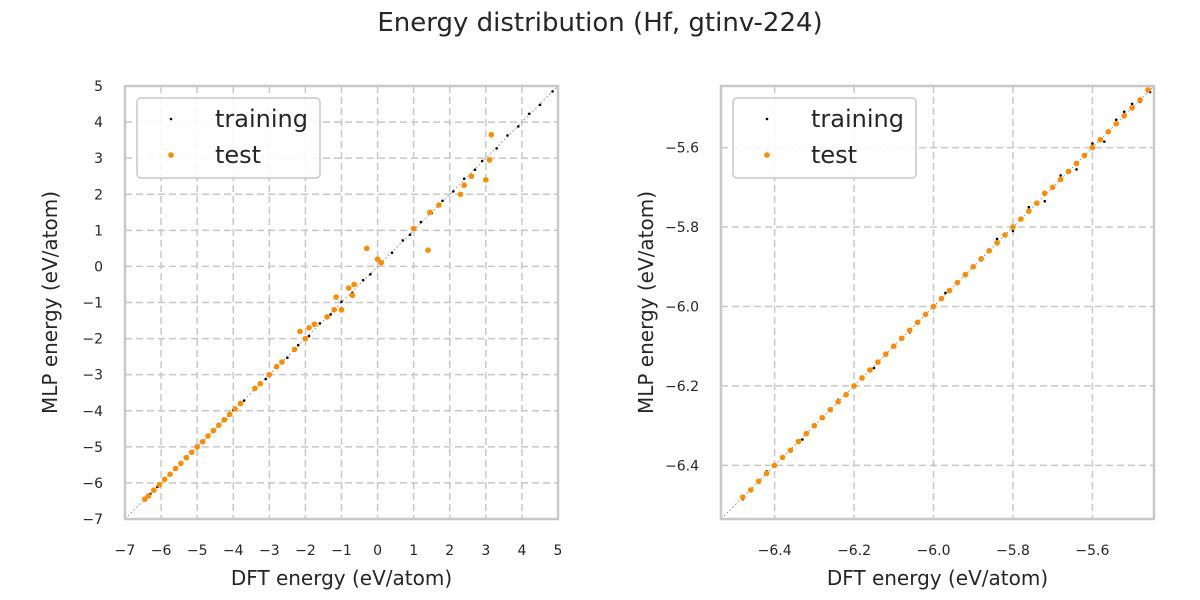 The width and height of the screenshot is (1200, 600). I want to click on x-tick-label: −7, so click(125, 551).